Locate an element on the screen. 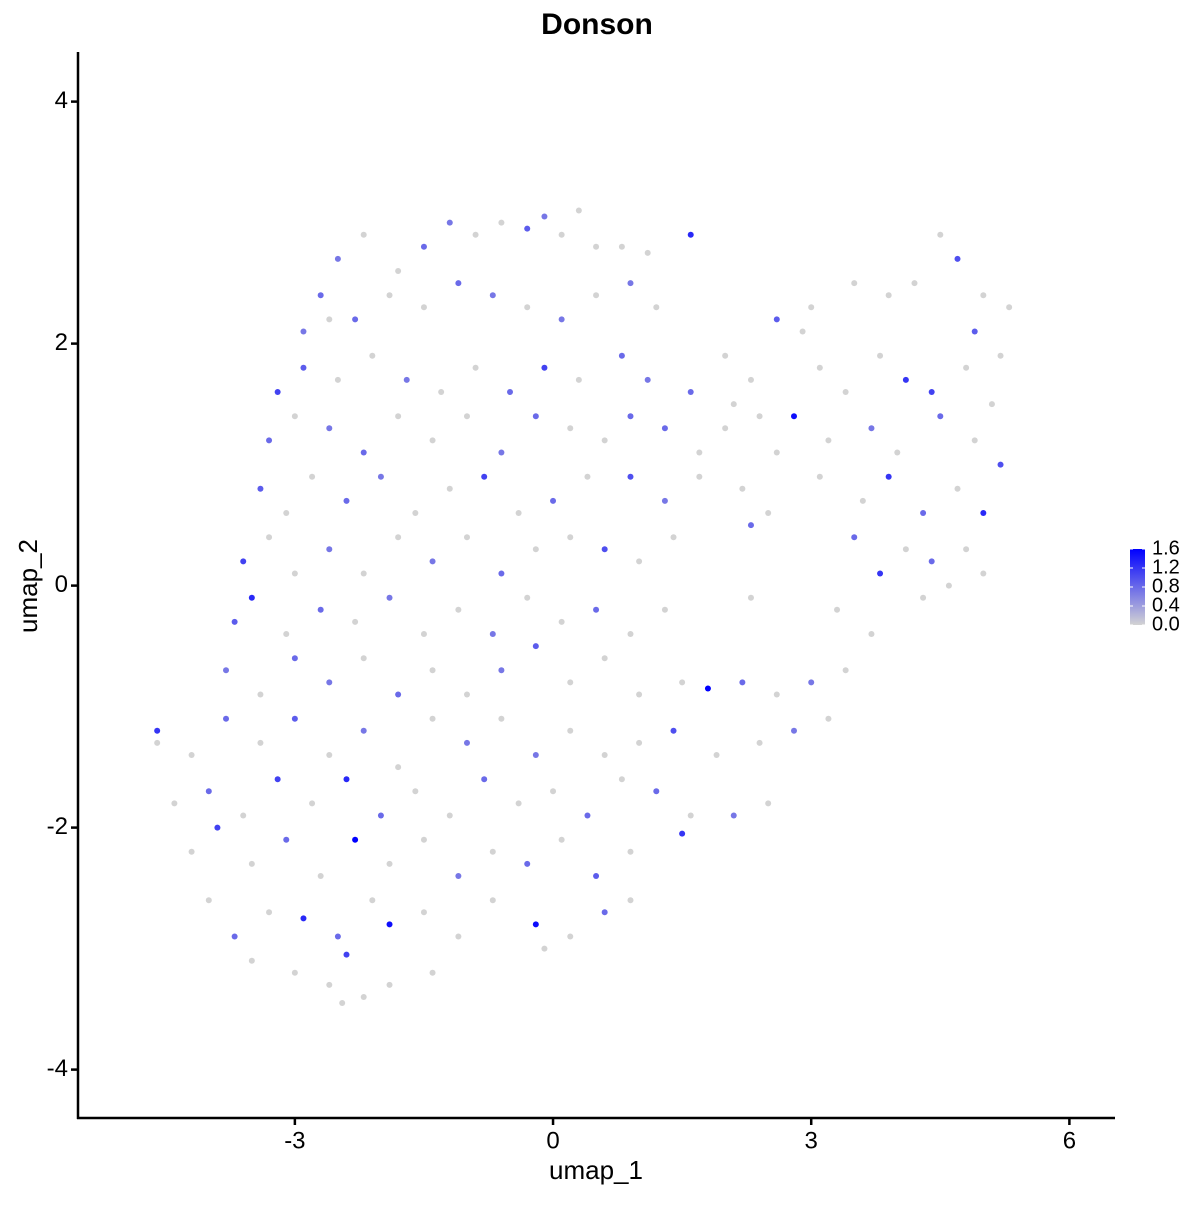 The image size is (1200, 1205). x-tick-label: 0 is located at coordinates (552, 1140).